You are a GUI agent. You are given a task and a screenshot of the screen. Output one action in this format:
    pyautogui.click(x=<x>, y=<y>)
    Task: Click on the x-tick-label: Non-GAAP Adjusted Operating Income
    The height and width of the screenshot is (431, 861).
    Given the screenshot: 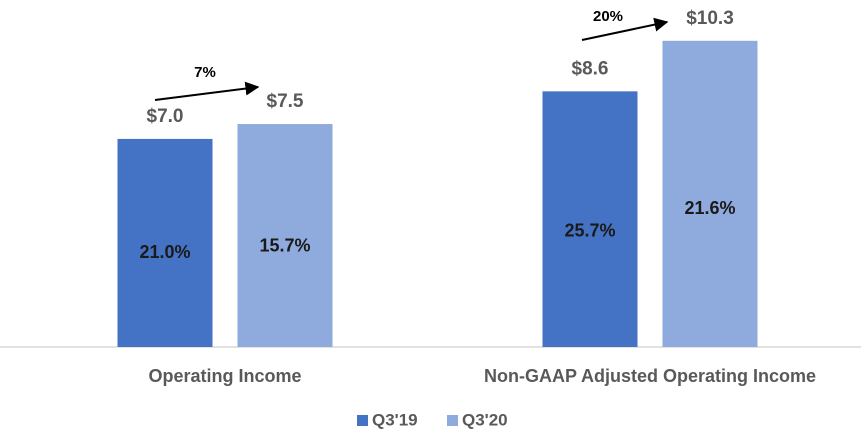 What is the action you would take?
    pyautogui.click(x=650, y=376)
    